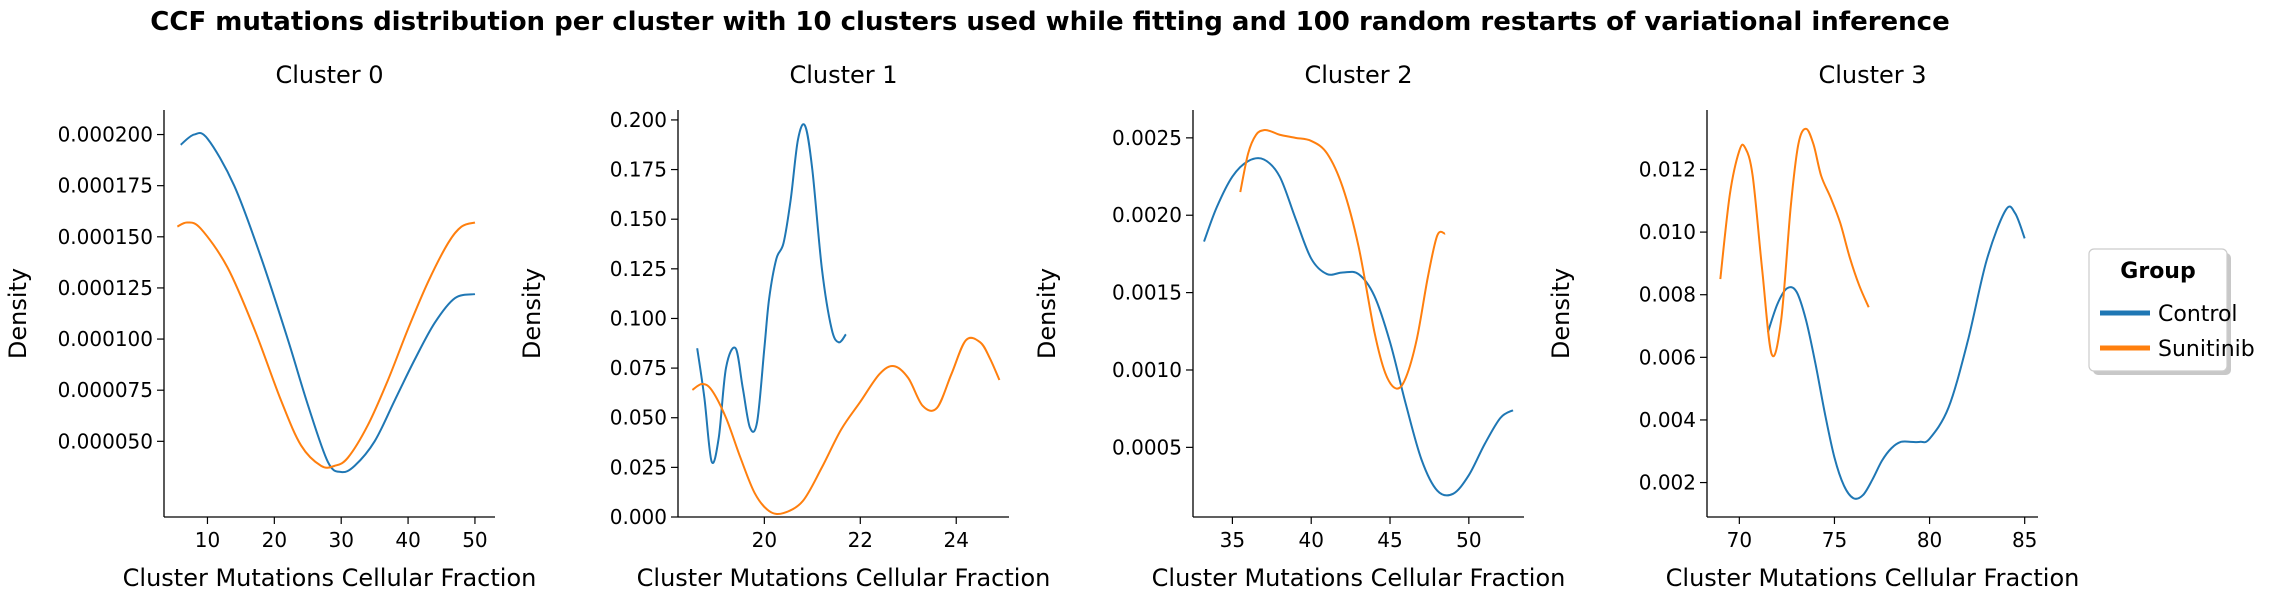 This screenshot has height=600, width=2275. I want to click on legend-box, so click(2158, 310).